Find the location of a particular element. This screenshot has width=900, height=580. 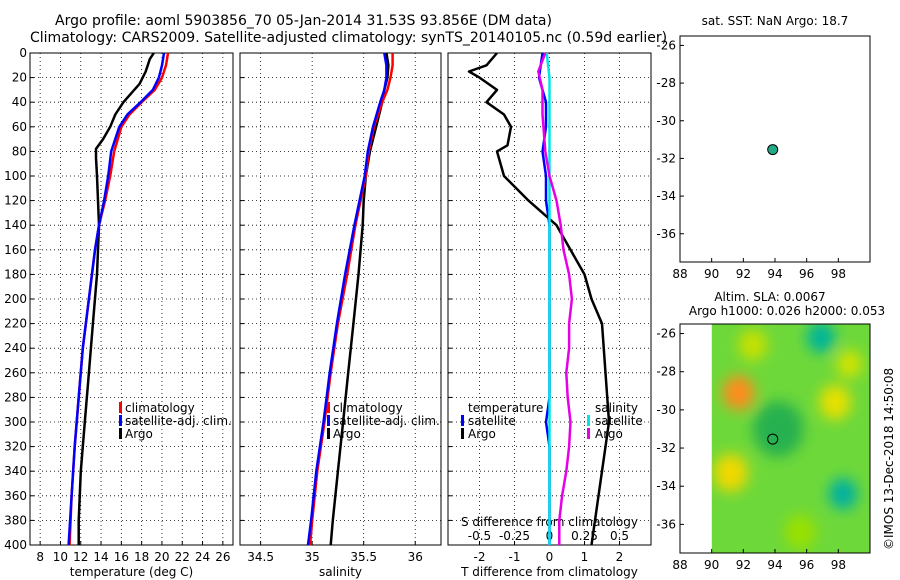

x-tick-label: 14 is located at coordinates (100, 557).